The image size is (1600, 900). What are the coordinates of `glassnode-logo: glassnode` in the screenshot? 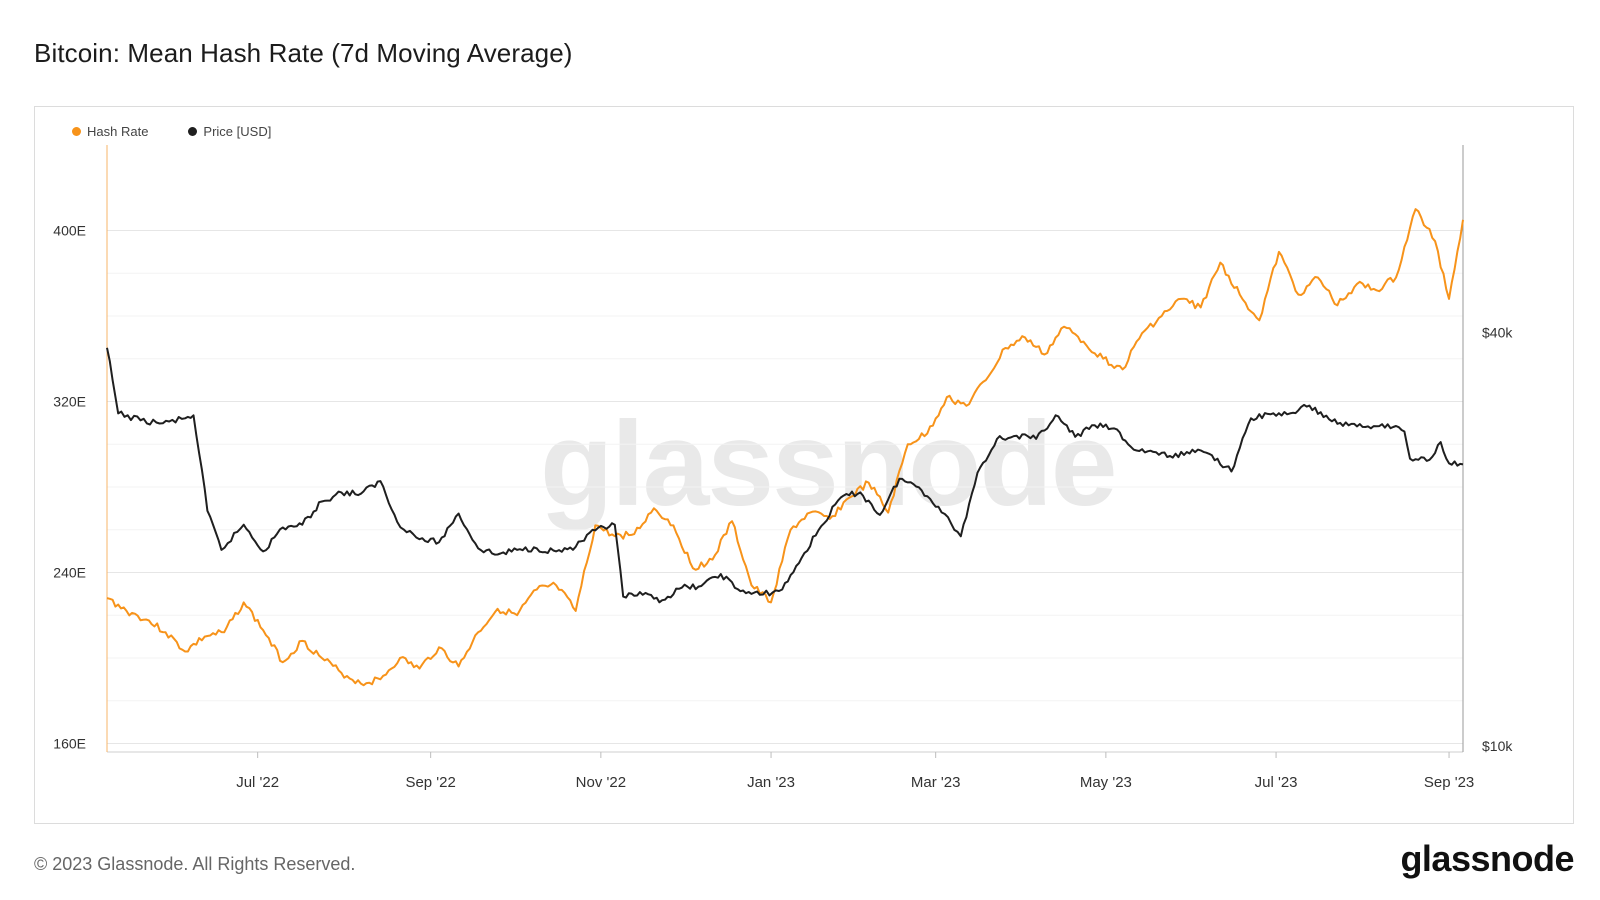 It's located at (1487, 858).